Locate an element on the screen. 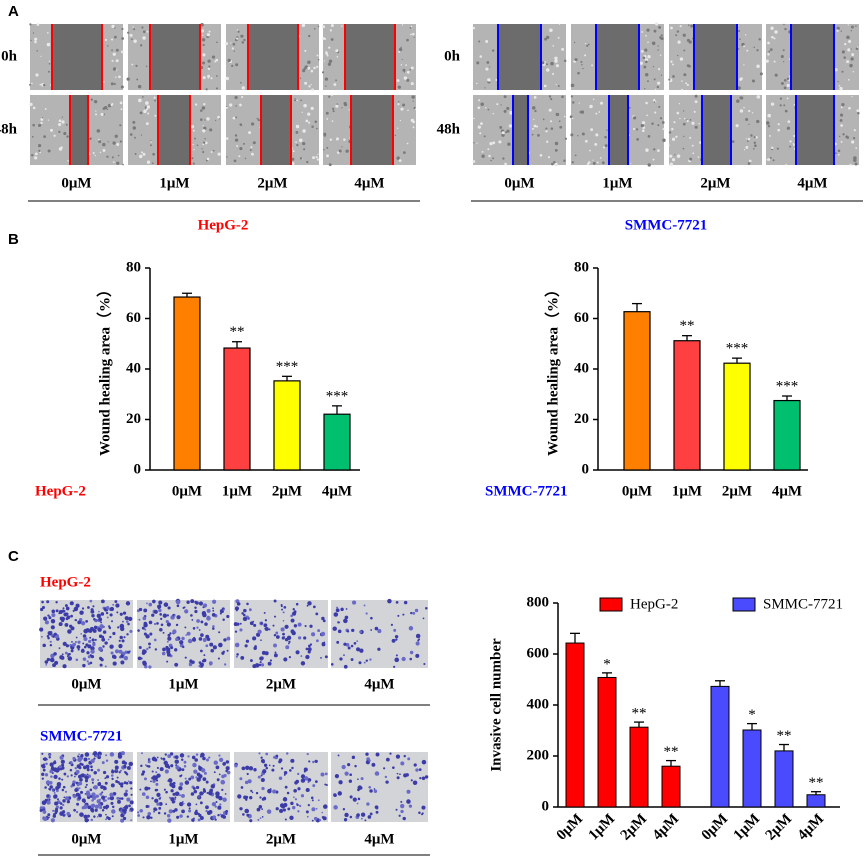 Image resolution: width=865 pixels, height=858 pixels. row-label: 48h is located at coordinates (449, 129).